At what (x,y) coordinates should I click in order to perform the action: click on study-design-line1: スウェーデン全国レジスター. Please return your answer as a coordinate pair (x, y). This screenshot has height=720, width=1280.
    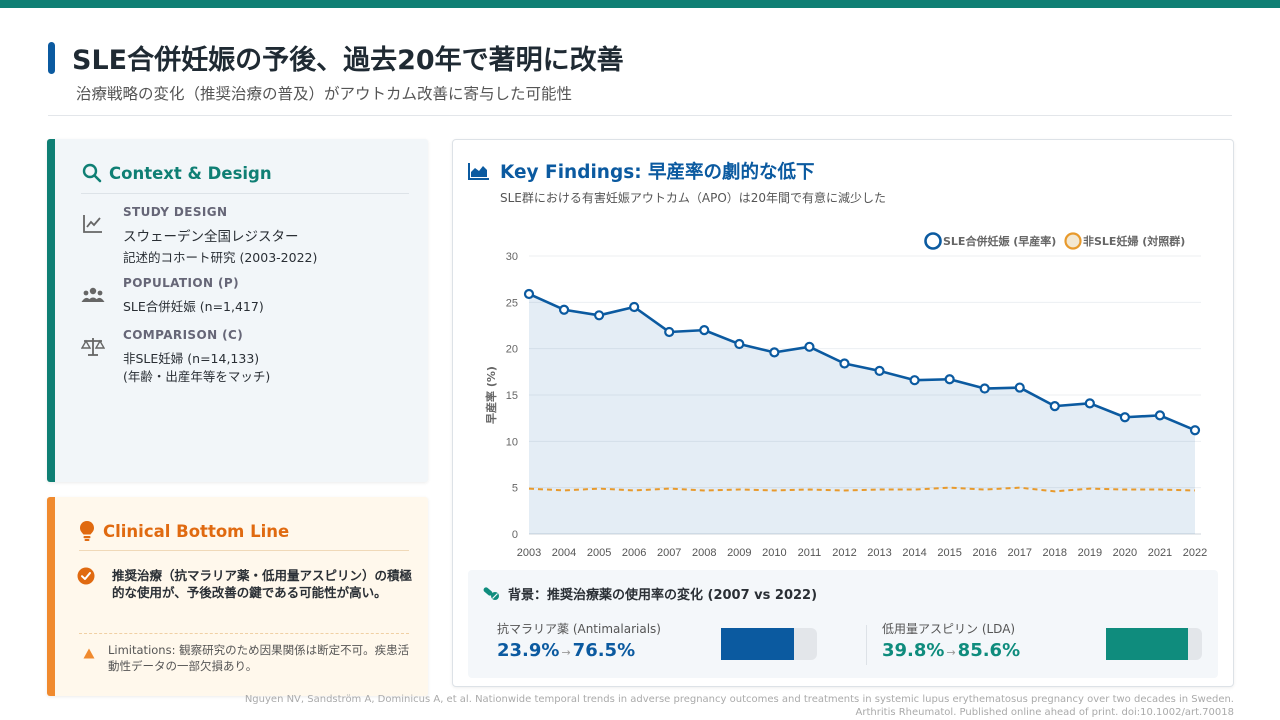
    Looking at the image, I should click on (211, 237).